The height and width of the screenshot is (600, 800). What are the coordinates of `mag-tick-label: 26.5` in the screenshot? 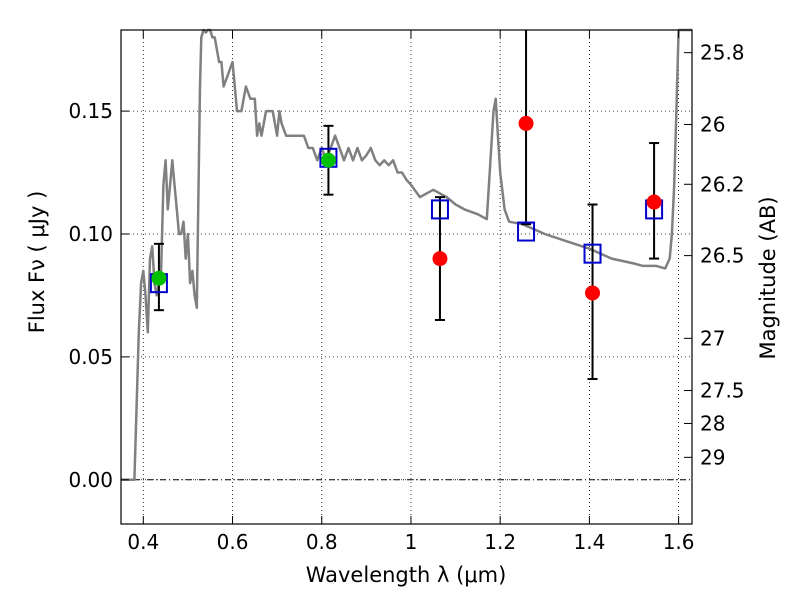 It's located at (722, 256).